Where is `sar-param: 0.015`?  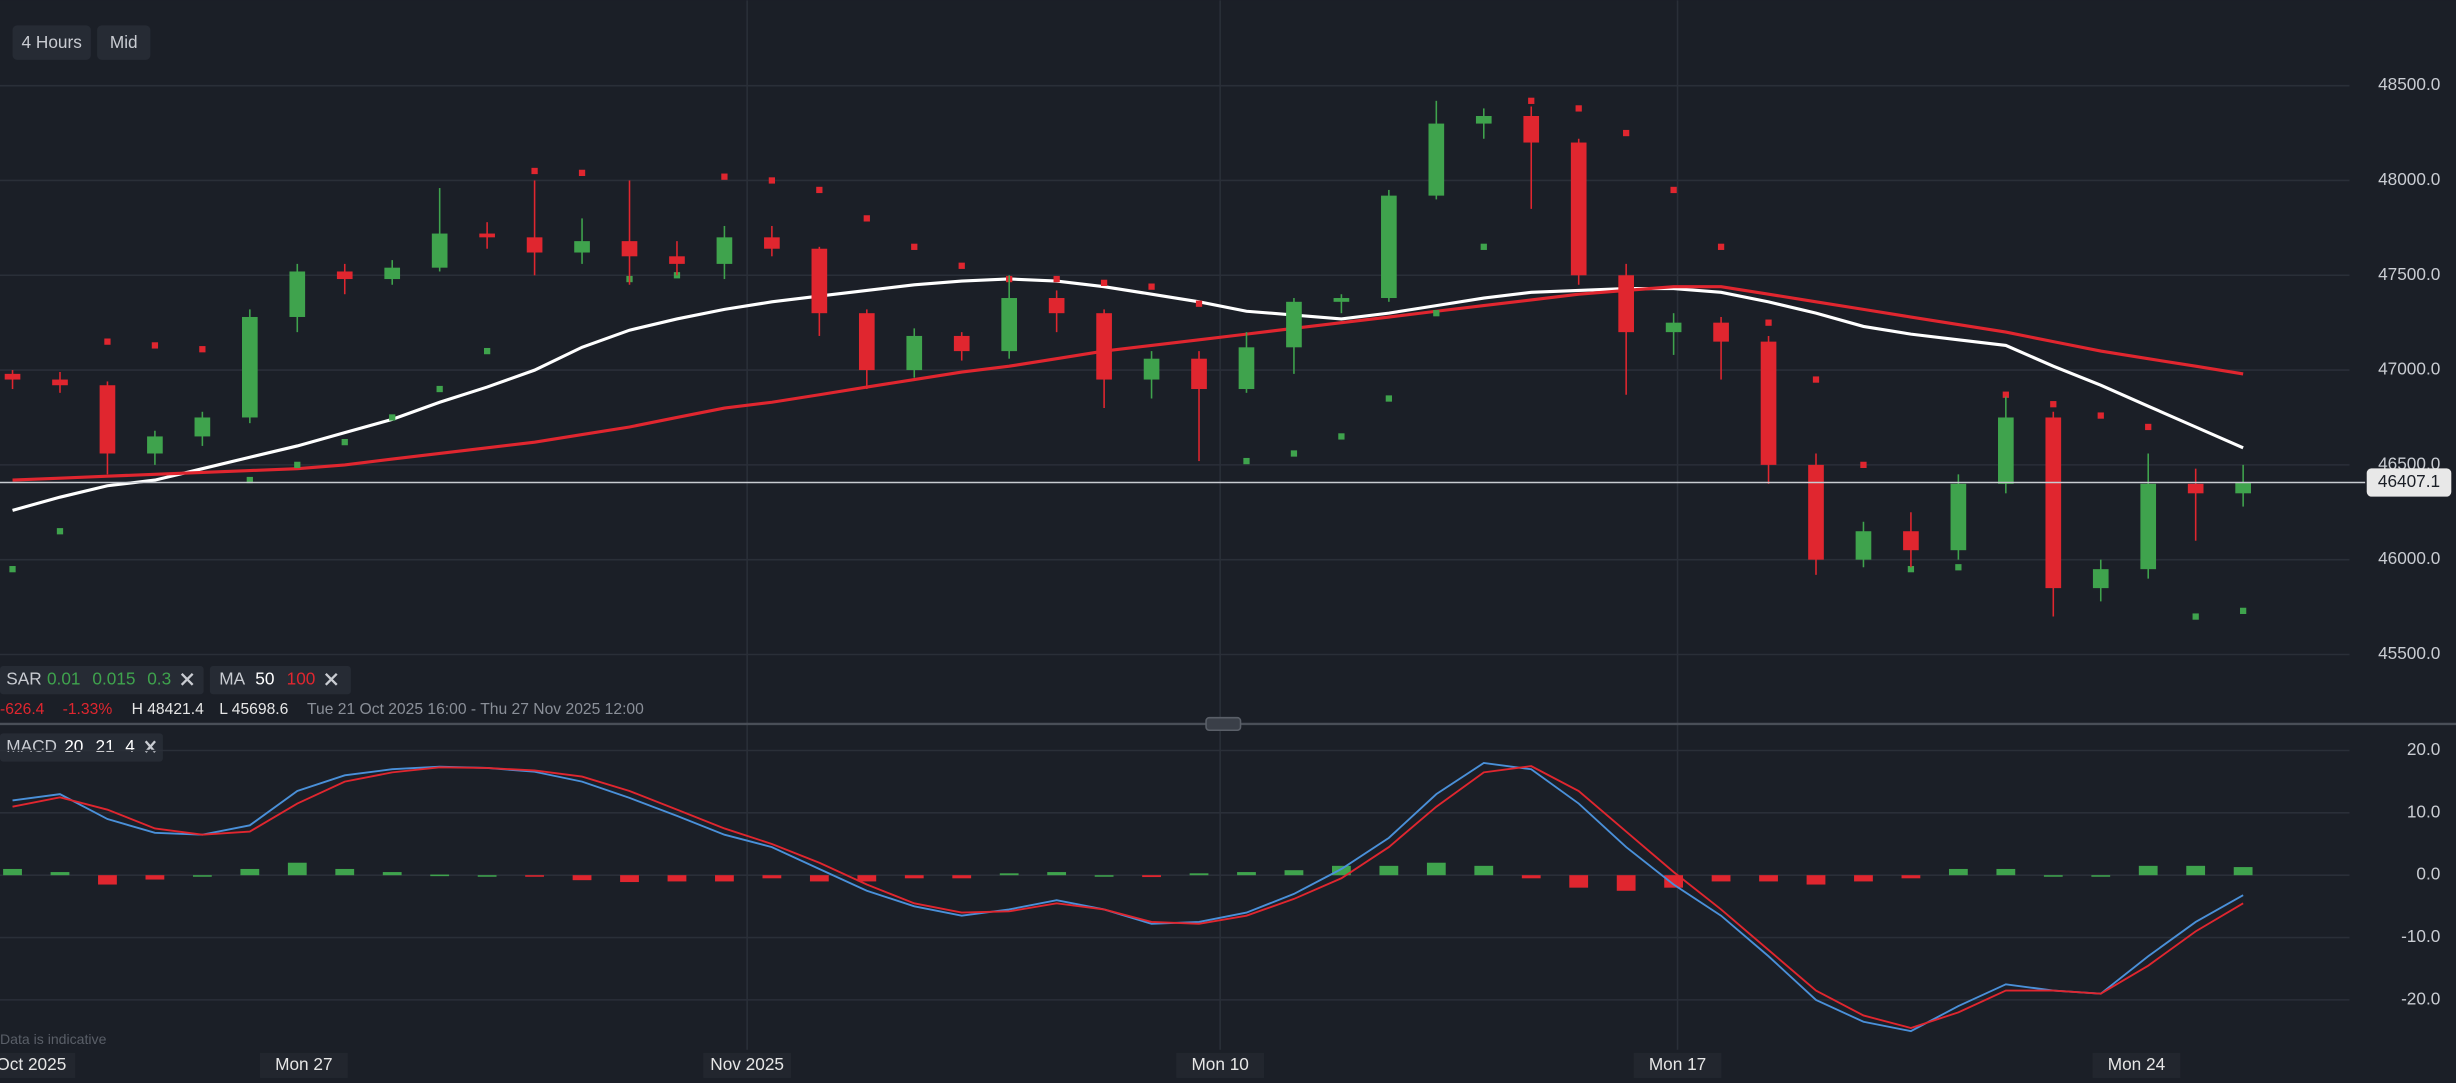
sar-param: 0.015 is located at coordinates (113, 679).